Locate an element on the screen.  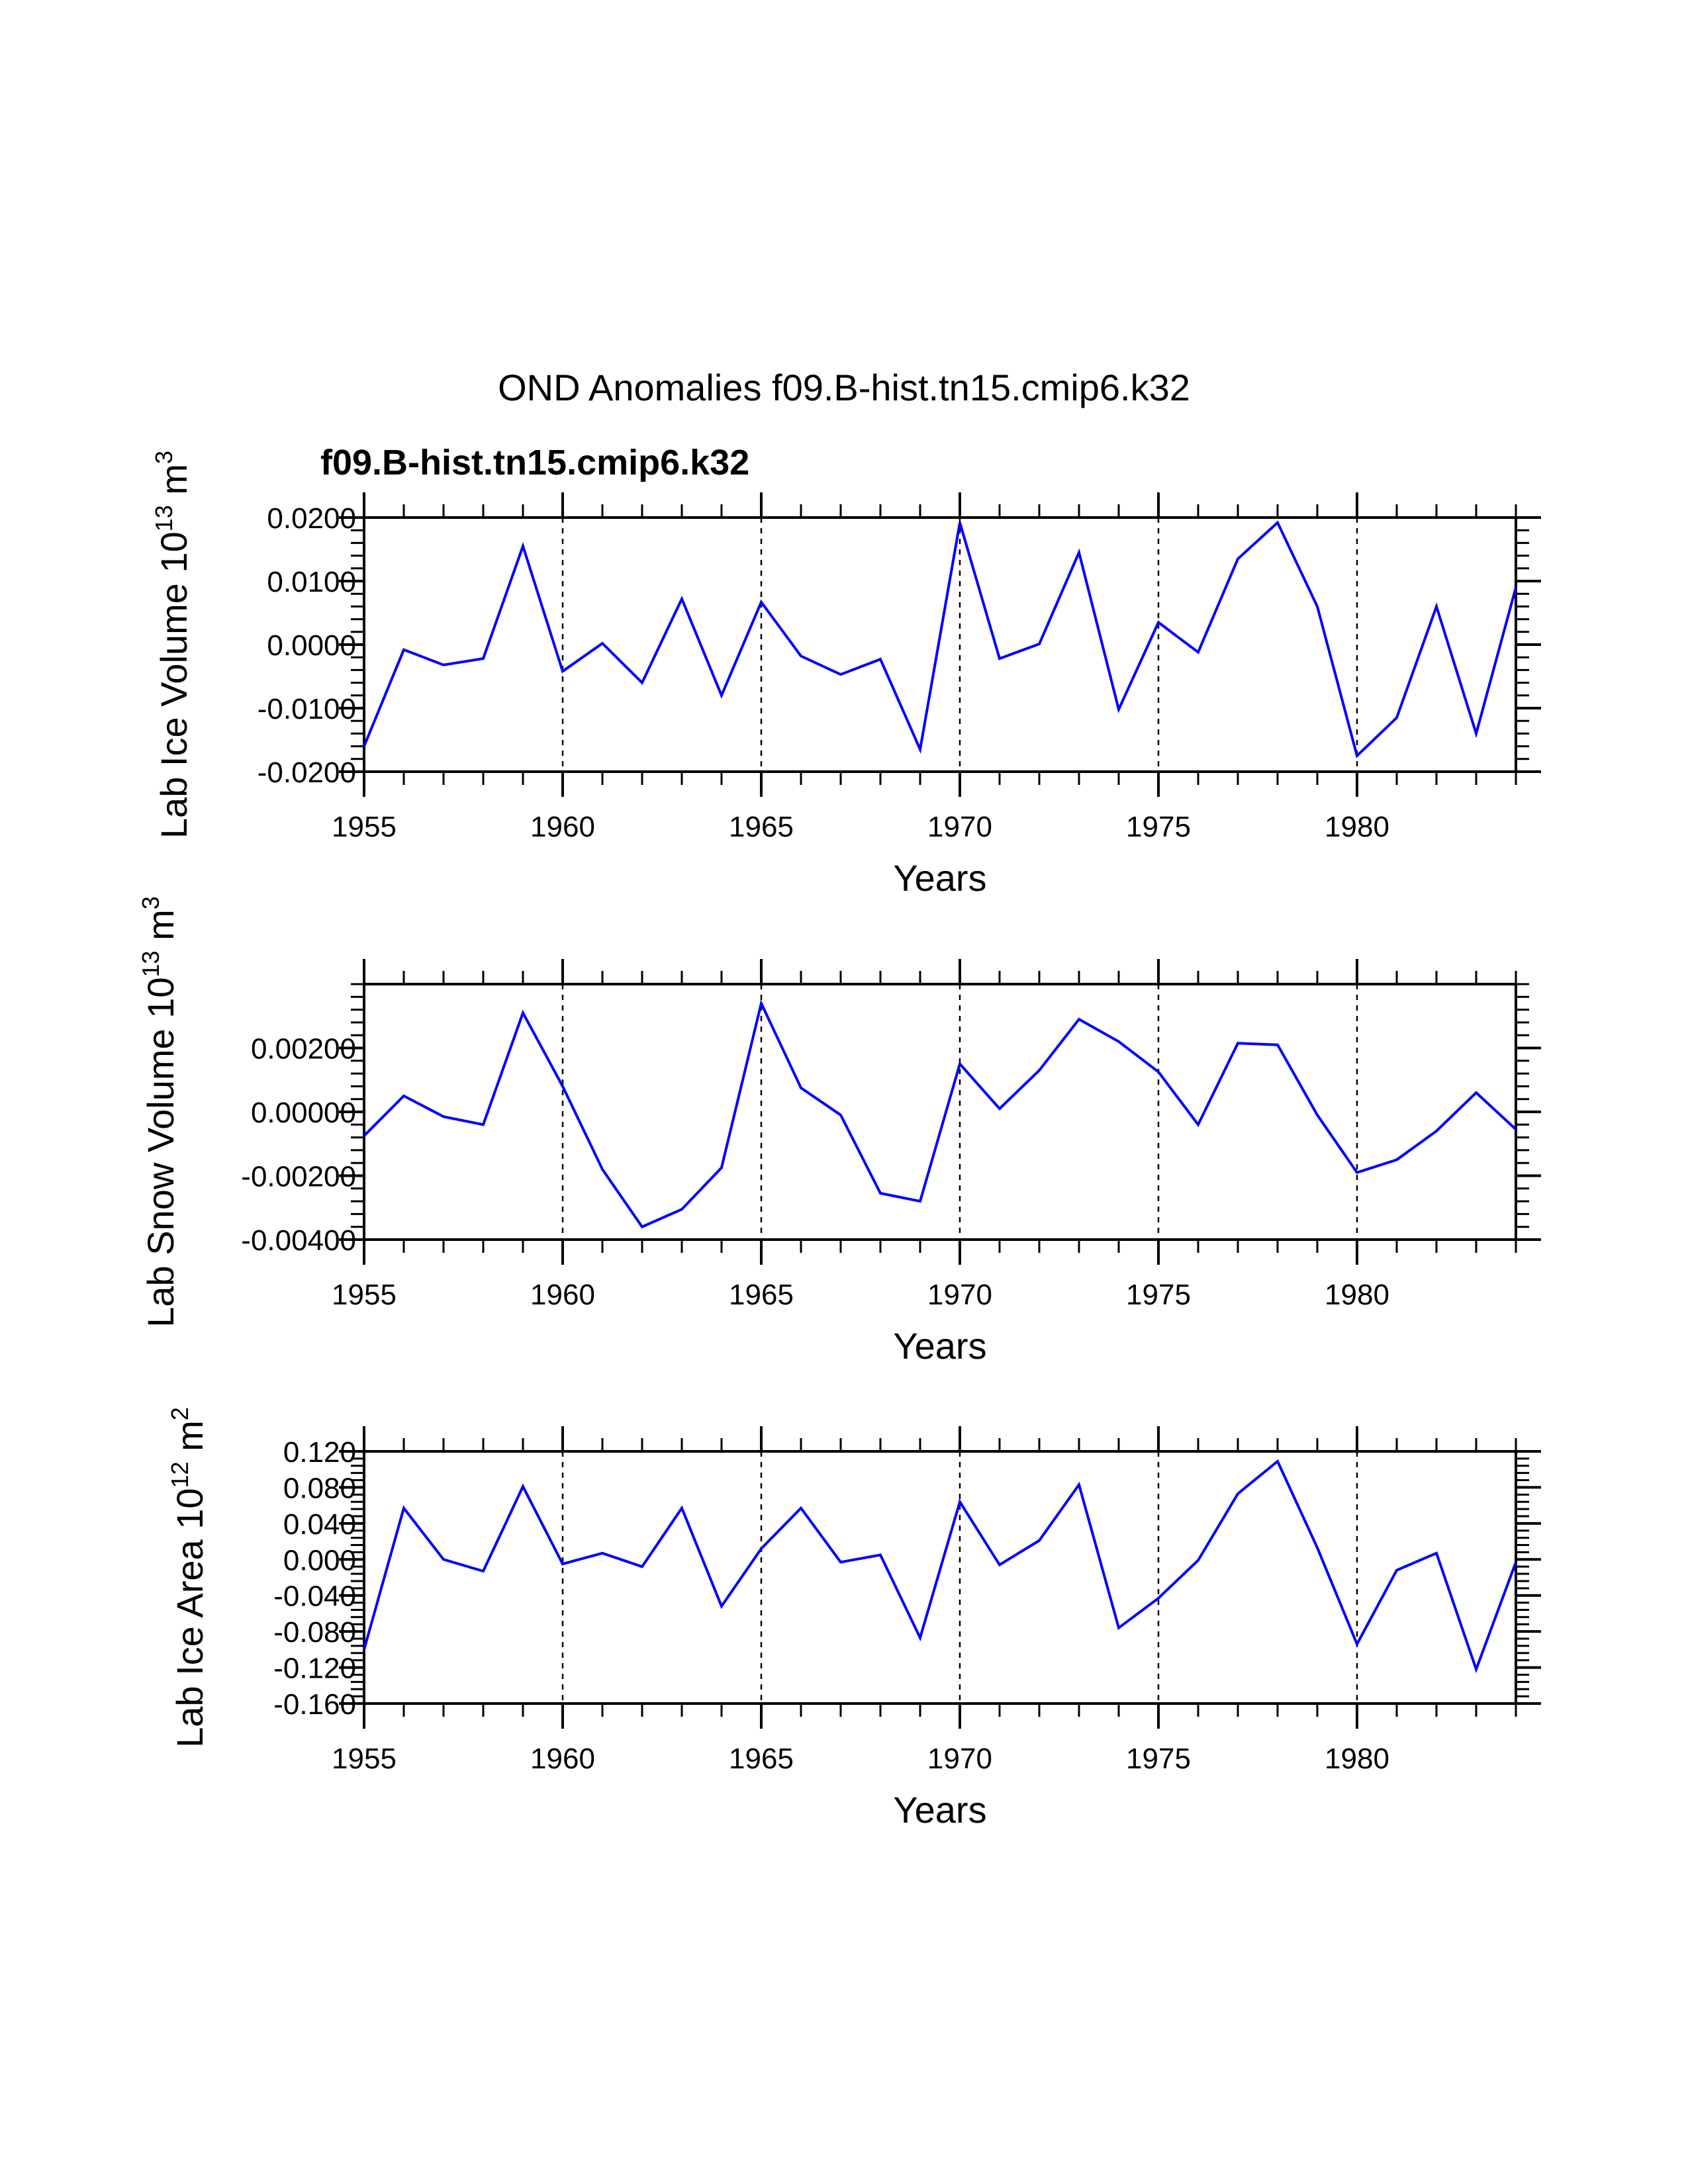
y-tick-label: 0.0200 is located at coordinates (311, 518).